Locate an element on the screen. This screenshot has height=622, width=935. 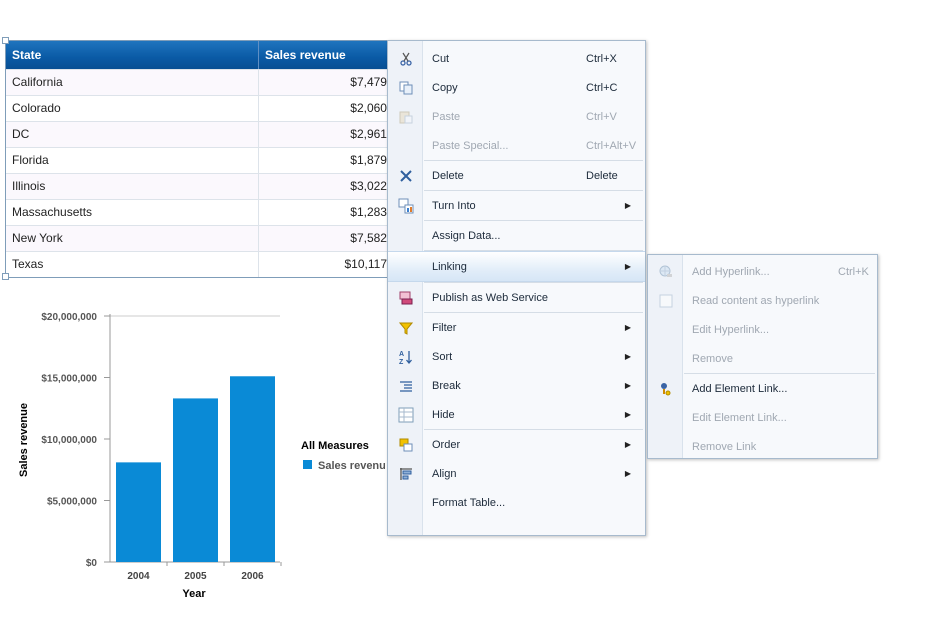
table-row: Texas $10,117,6 is located at coordinates (205, 264).